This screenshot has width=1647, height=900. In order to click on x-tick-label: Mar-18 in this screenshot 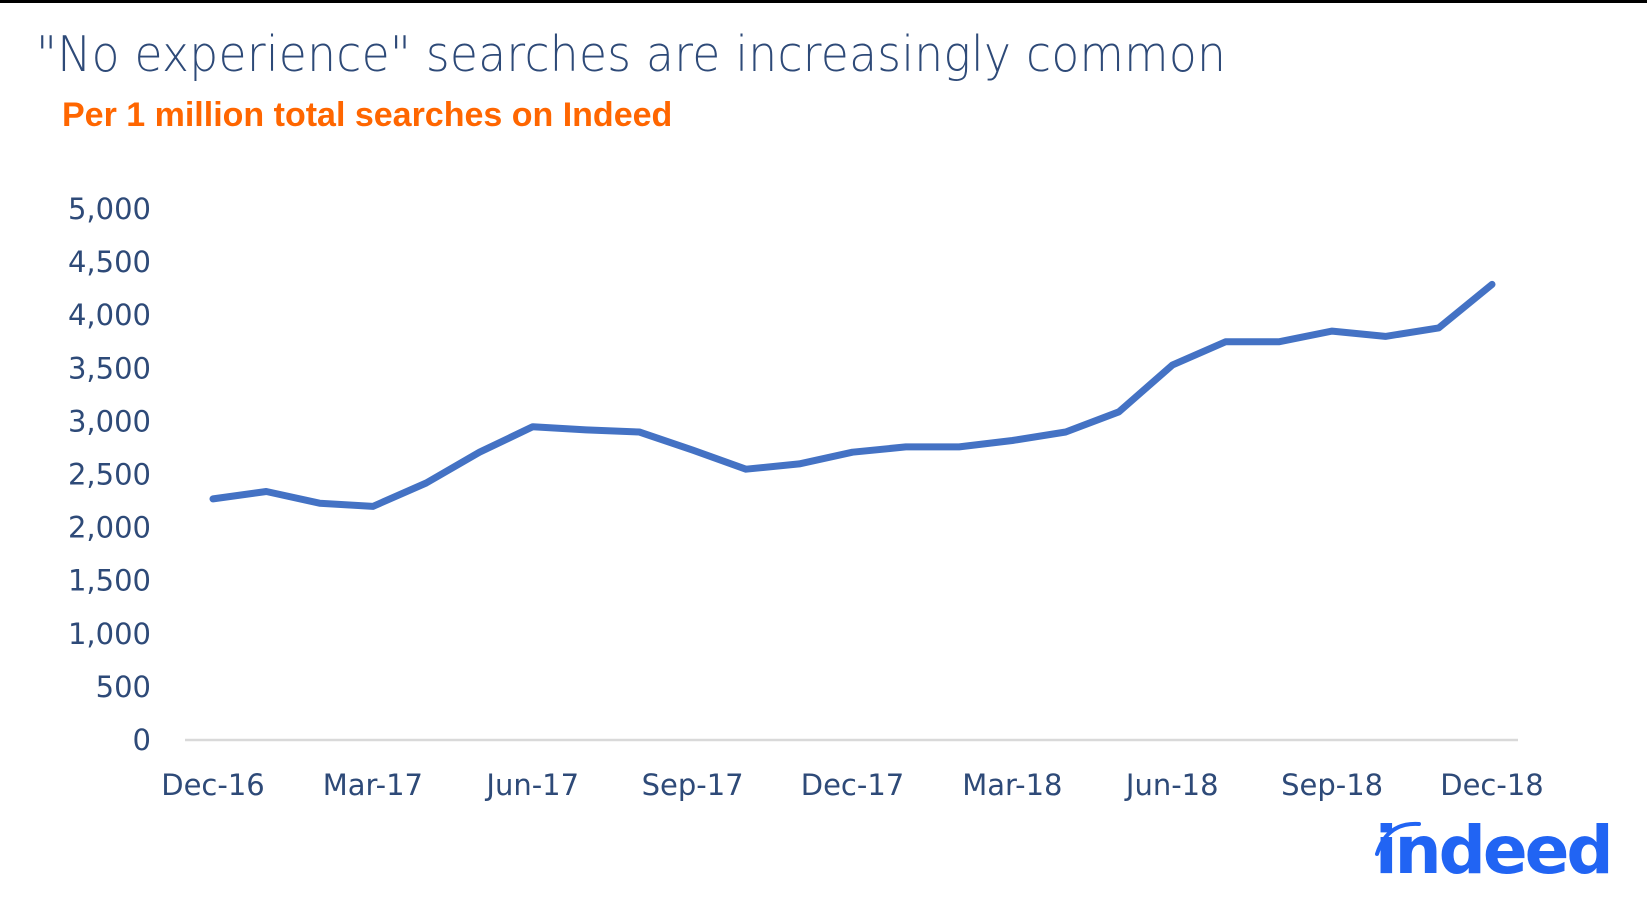, I will do `click(1012, 785)`.